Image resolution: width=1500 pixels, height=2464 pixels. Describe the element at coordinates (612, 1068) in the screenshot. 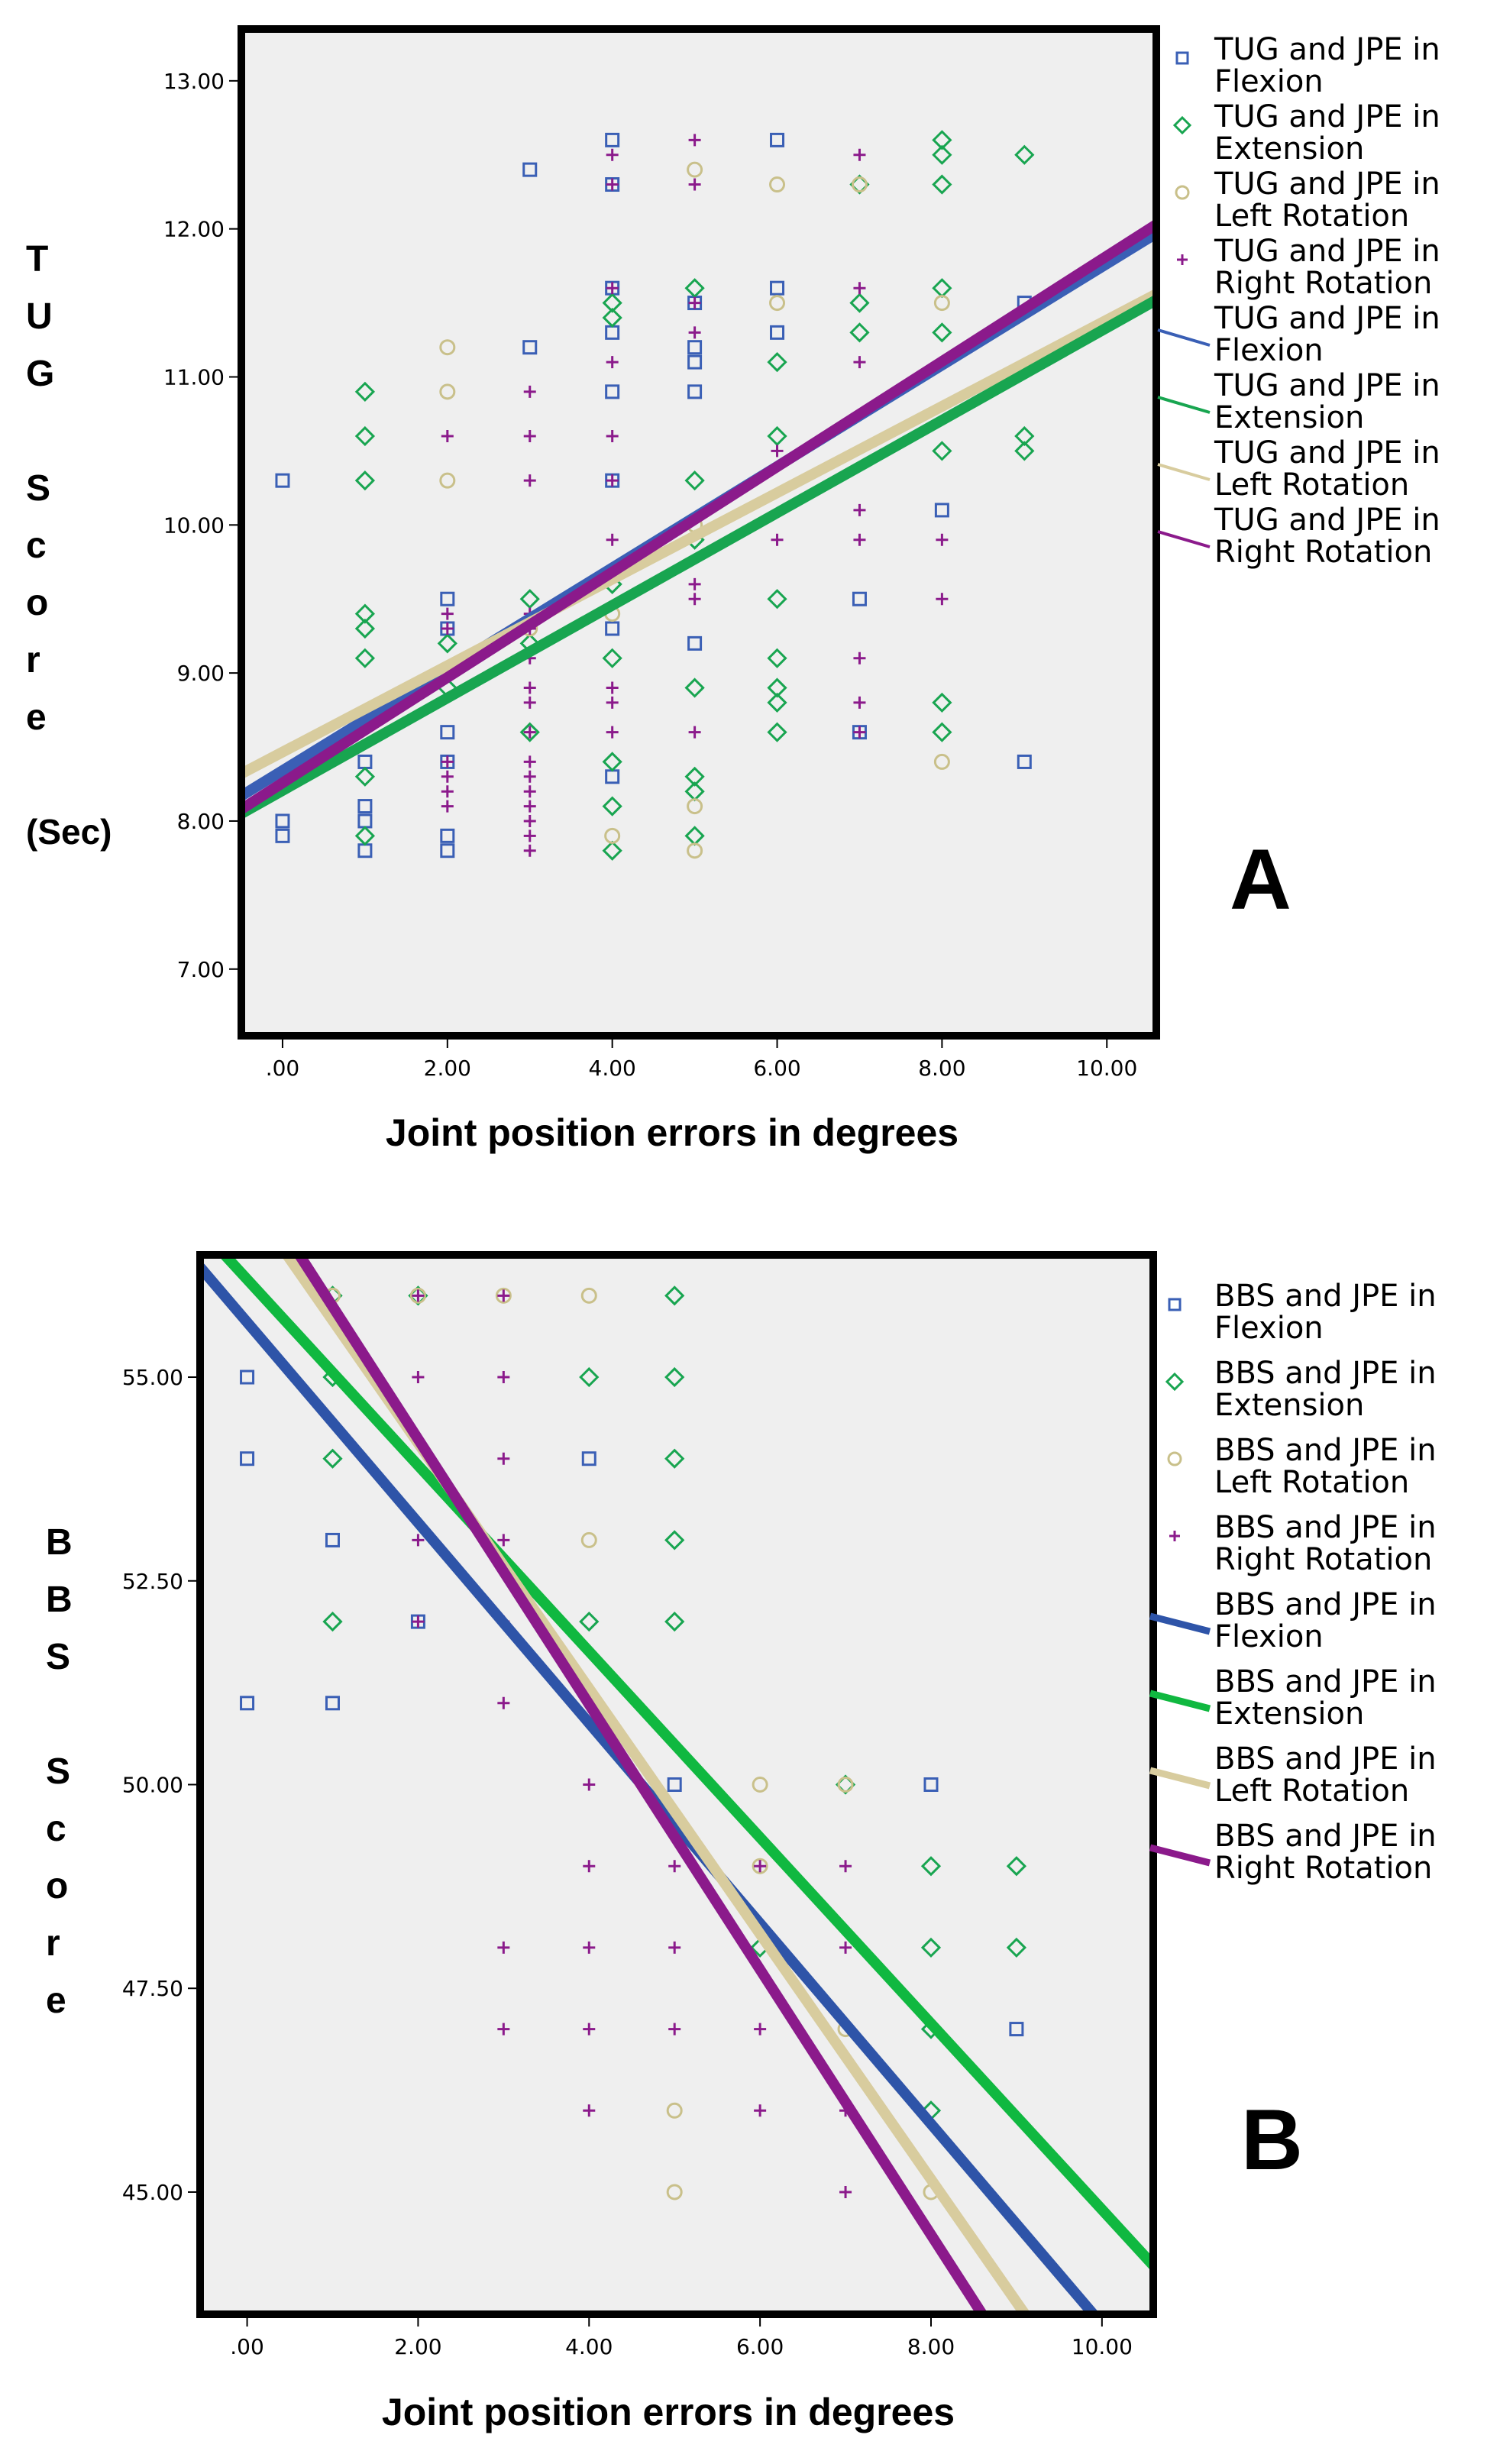

I see `x-tick-label: 4.00` at that location.